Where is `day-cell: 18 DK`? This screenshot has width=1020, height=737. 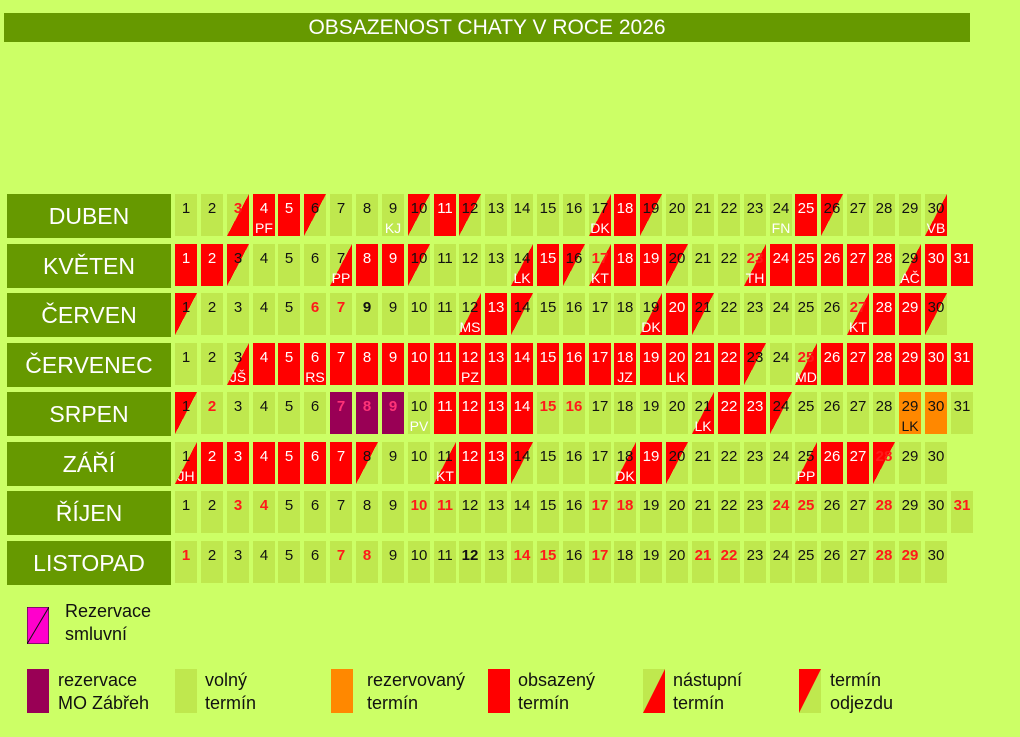 day-cell: 18 DK is located at coordinates (625, 463).